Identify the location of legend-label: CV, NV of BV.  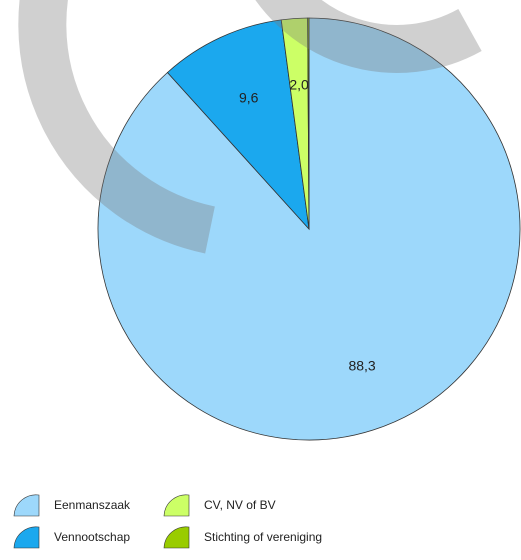
(240, 505).